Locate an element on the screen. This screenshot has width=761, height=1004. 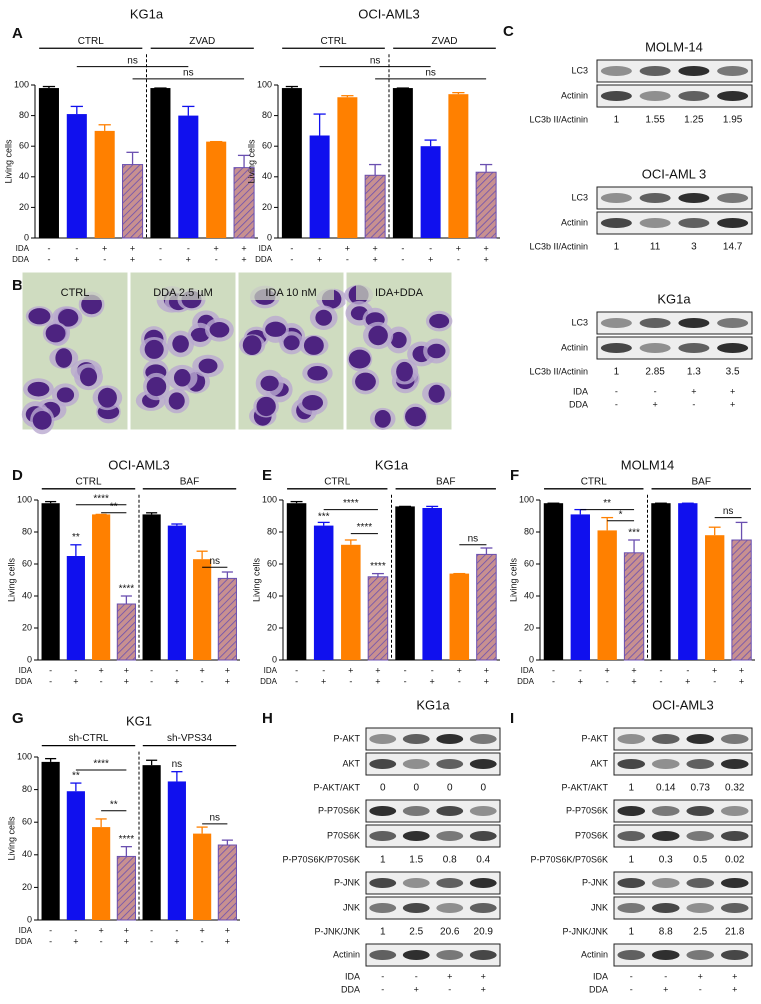
y-tick-label: 20 is located at coordinates (529, 627).